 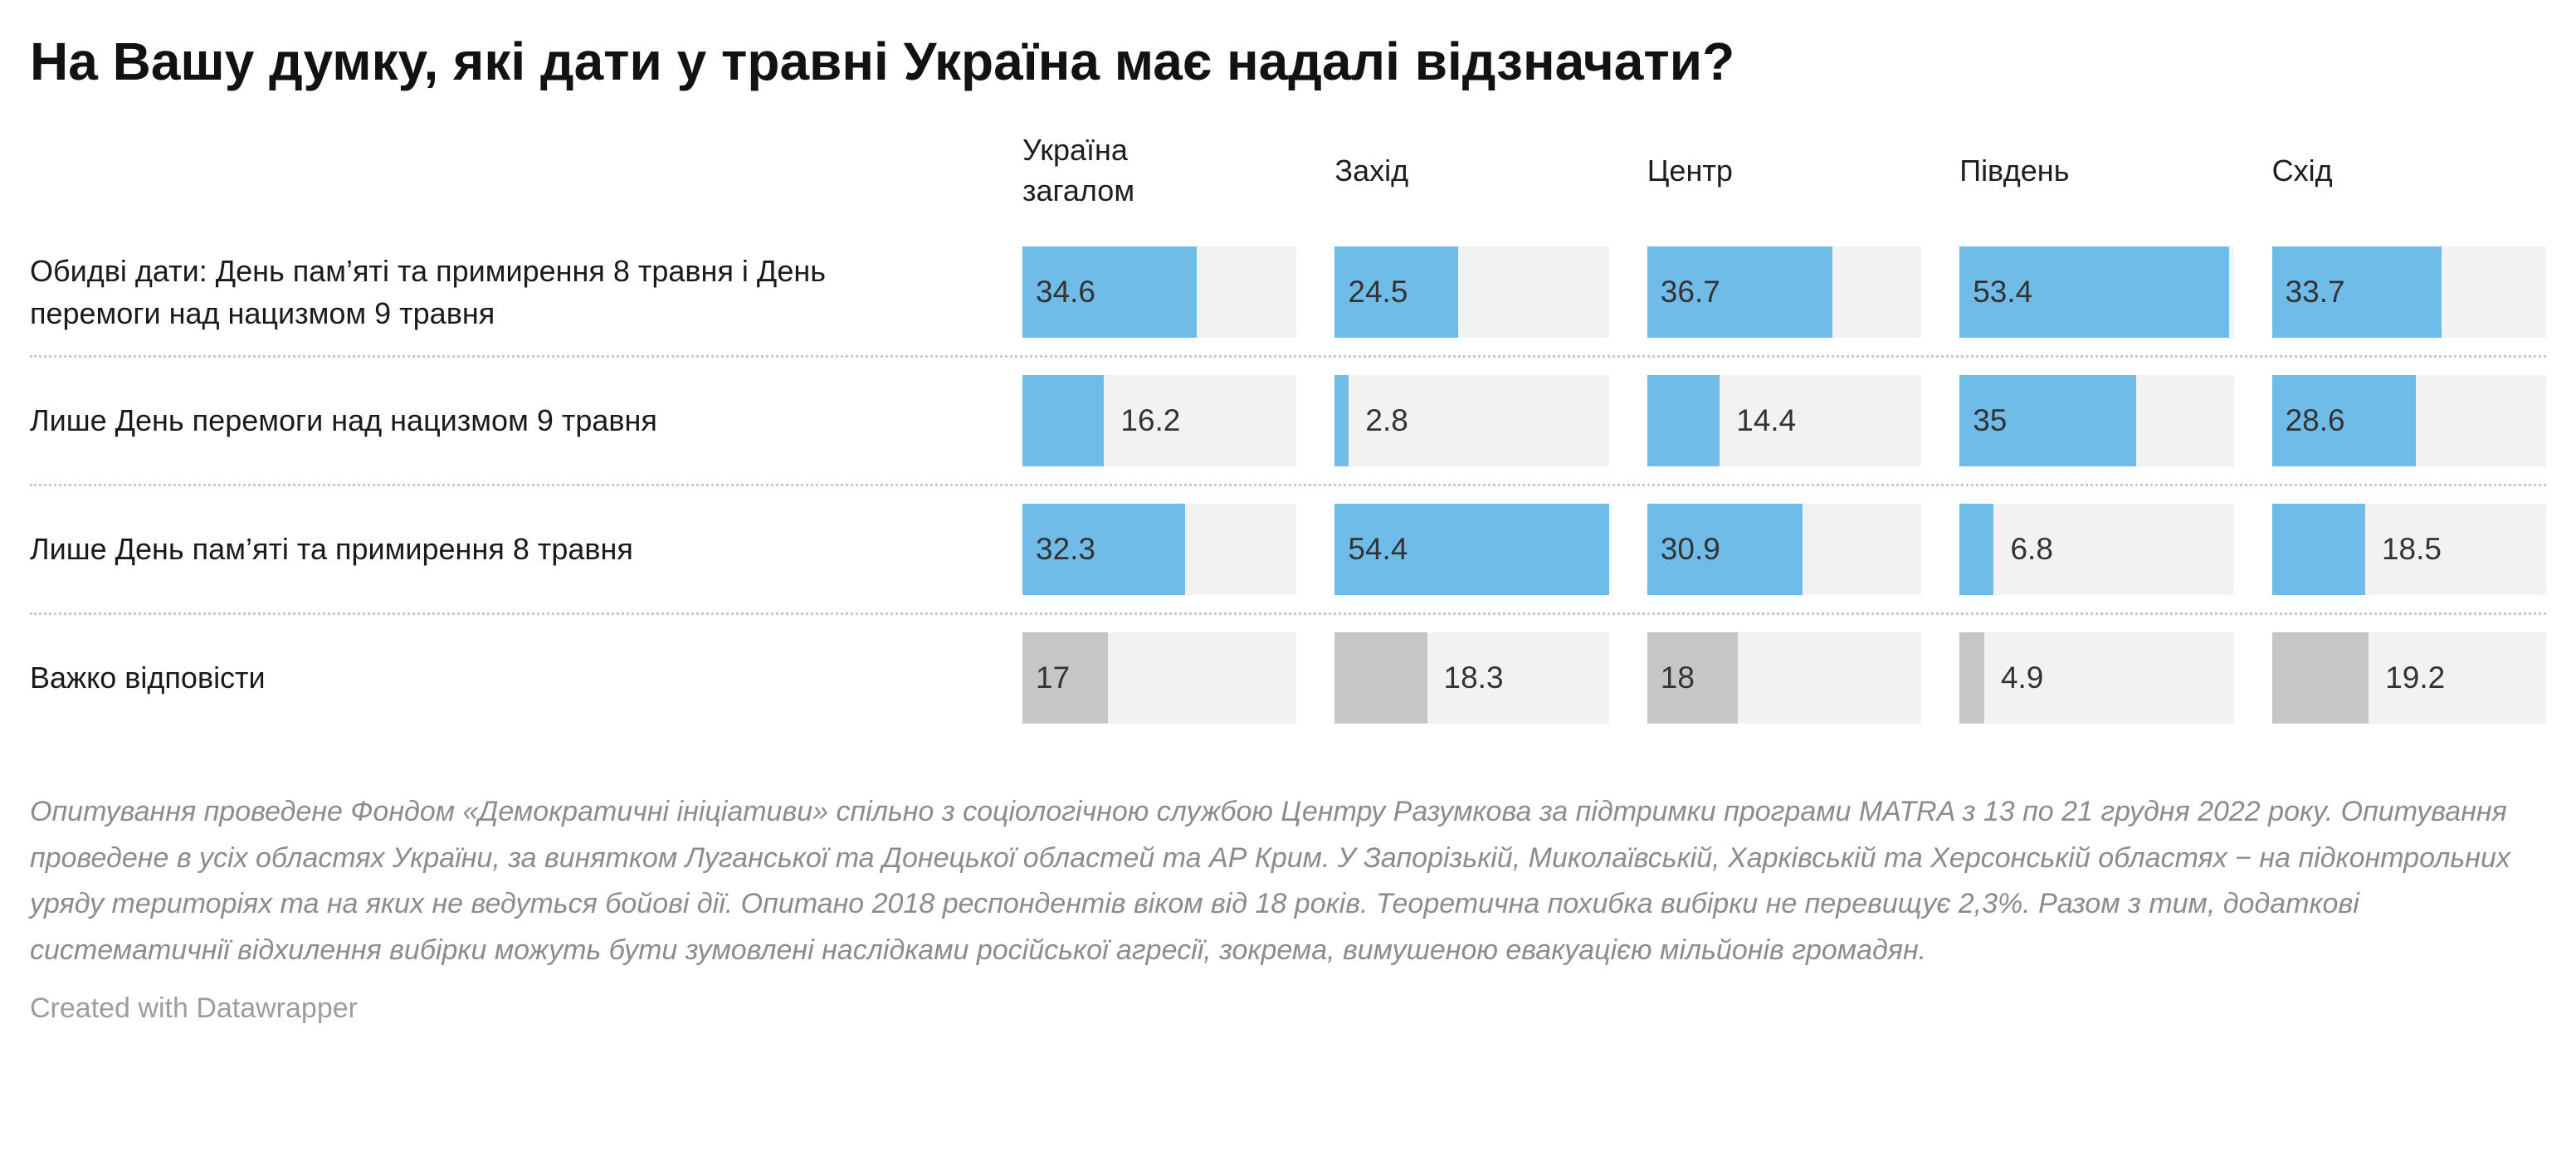 What do you see at coordinates (2015, 170) in the screenshot?
I see `column-header: Південь` at bounding box center [2015, 170].